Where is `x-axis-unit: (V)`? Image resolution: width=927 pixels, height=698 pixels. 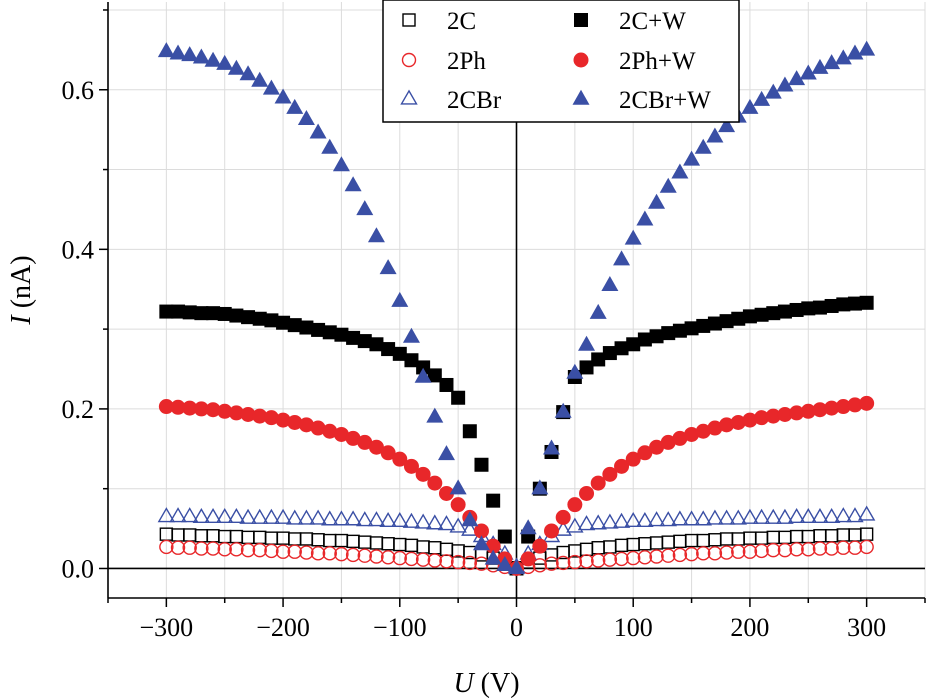 x-axis-unit: (V) is located at coordinates (500, 683).